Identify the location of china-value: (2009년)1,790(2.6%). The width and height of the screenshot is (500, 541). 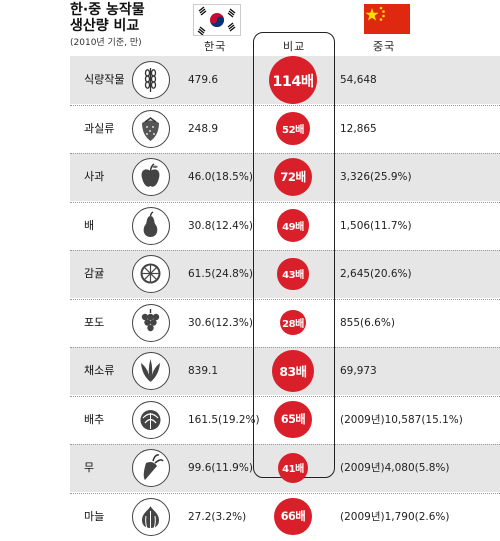
(395, 516).